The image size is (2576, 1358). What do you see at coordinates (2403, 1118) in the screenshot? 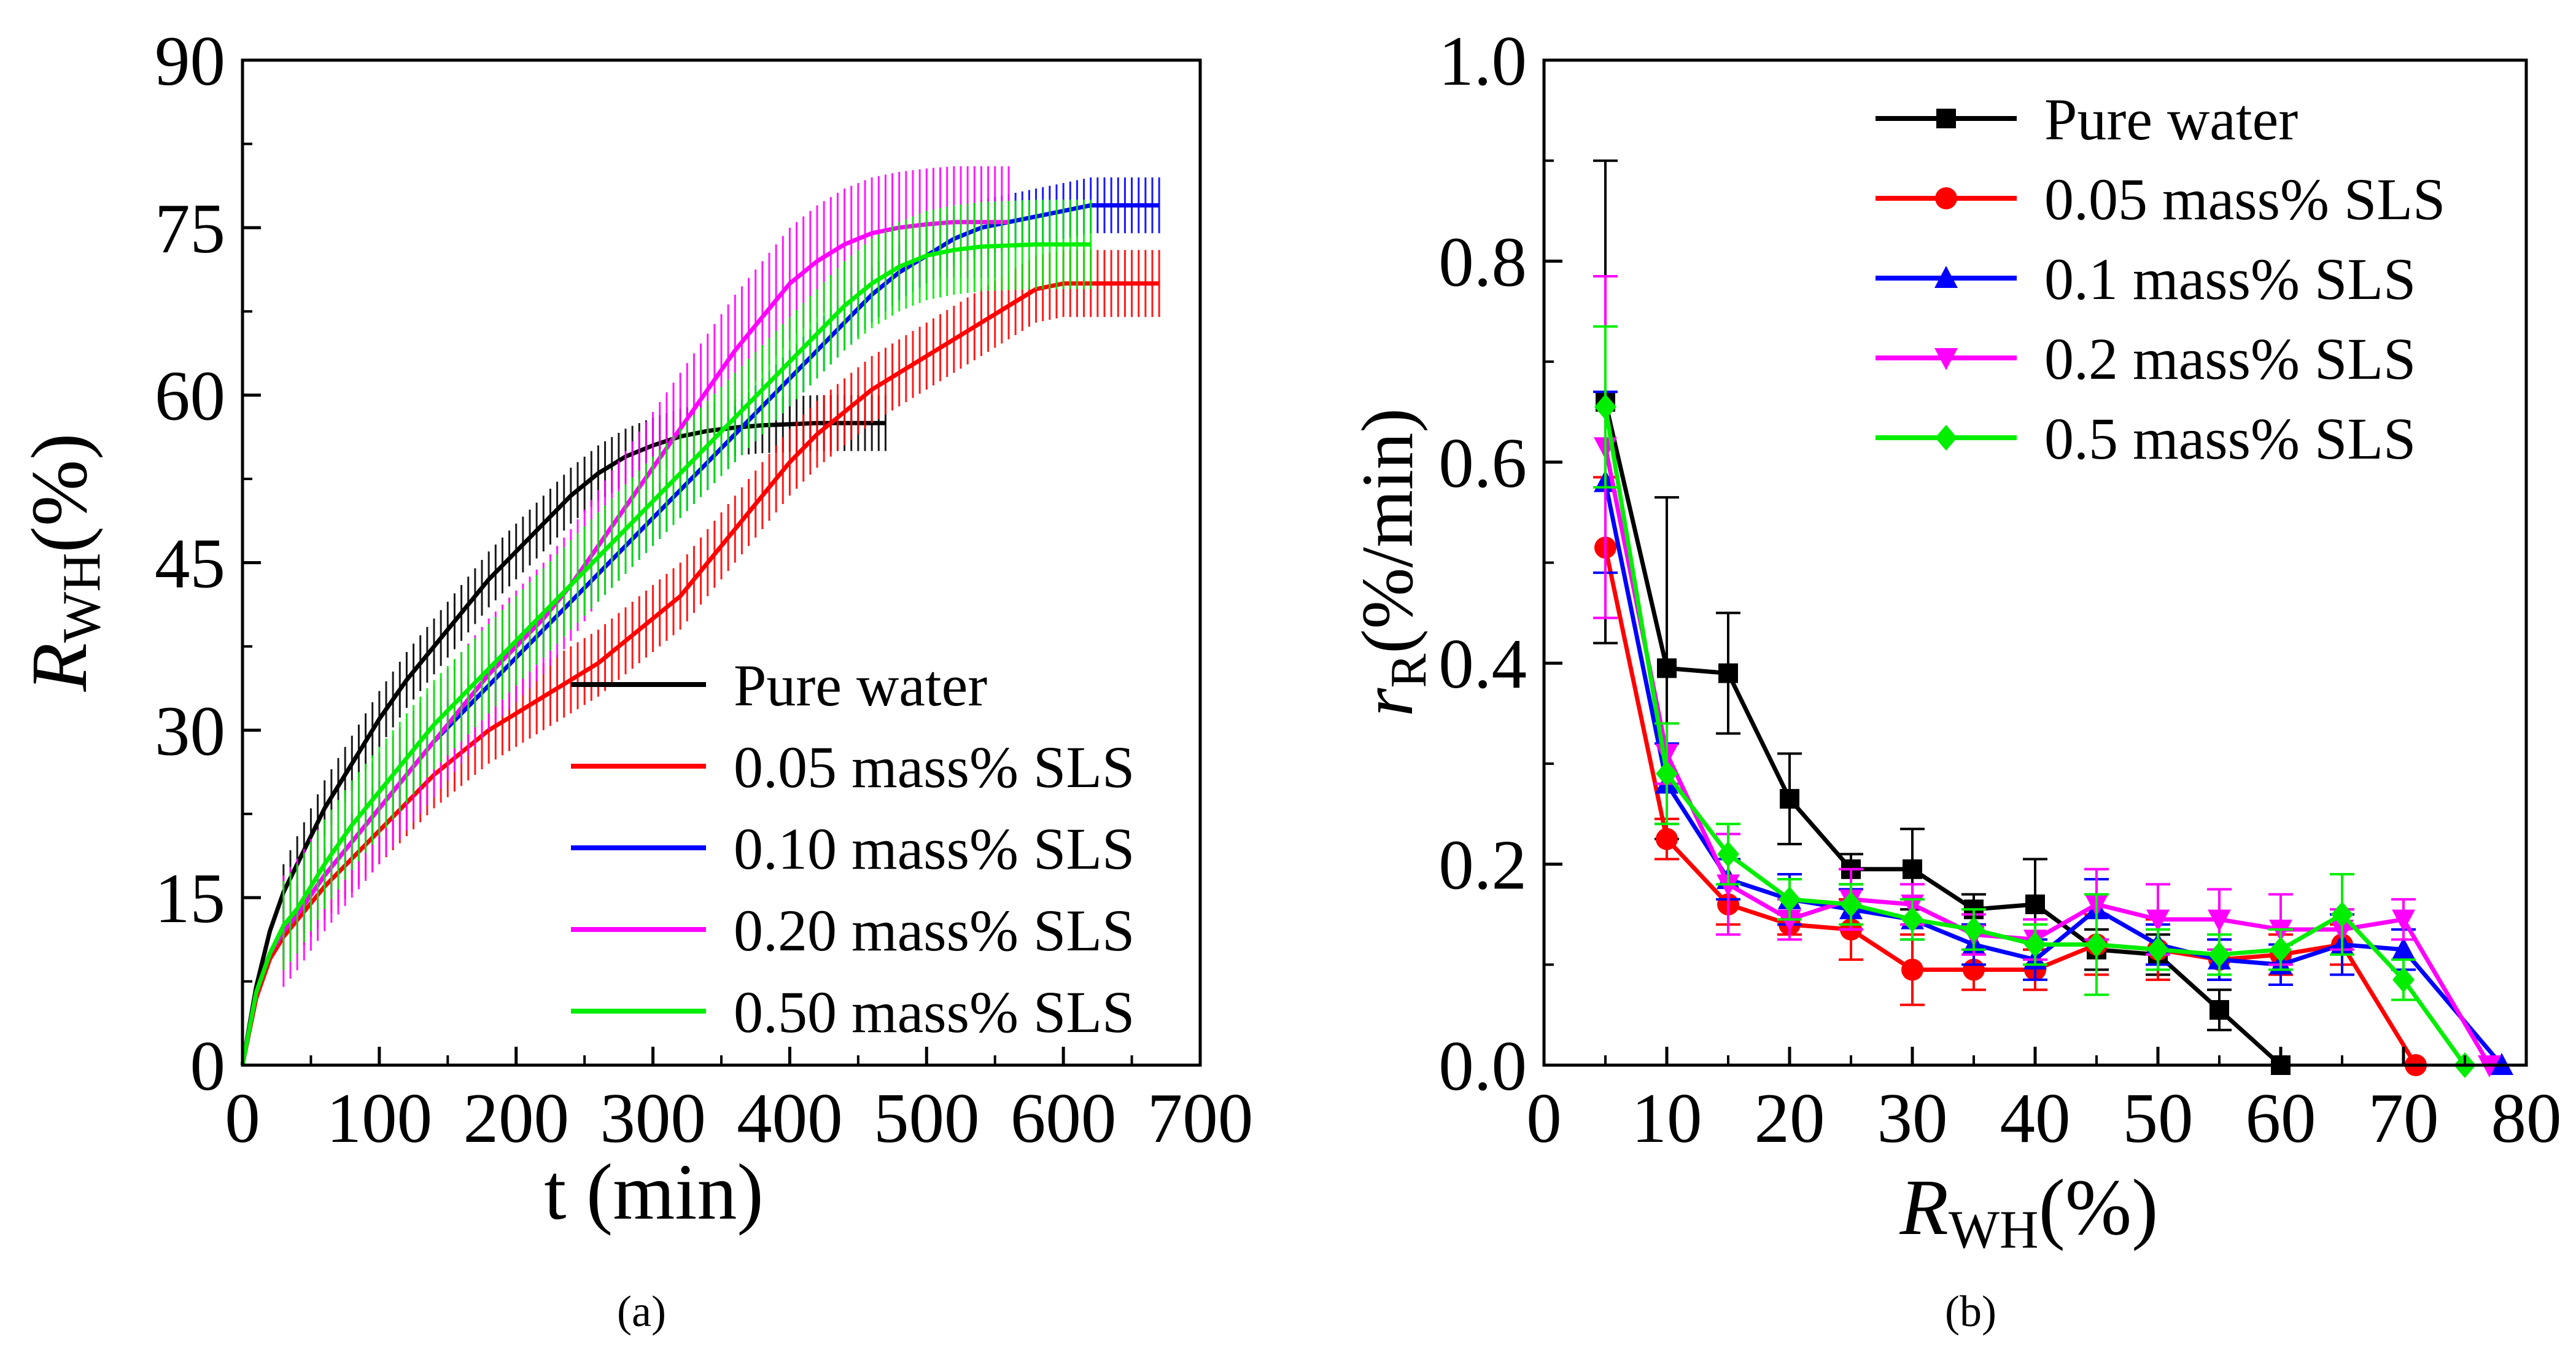
I see `x-tick-label: 70` at bounding box center [2403, 1118].